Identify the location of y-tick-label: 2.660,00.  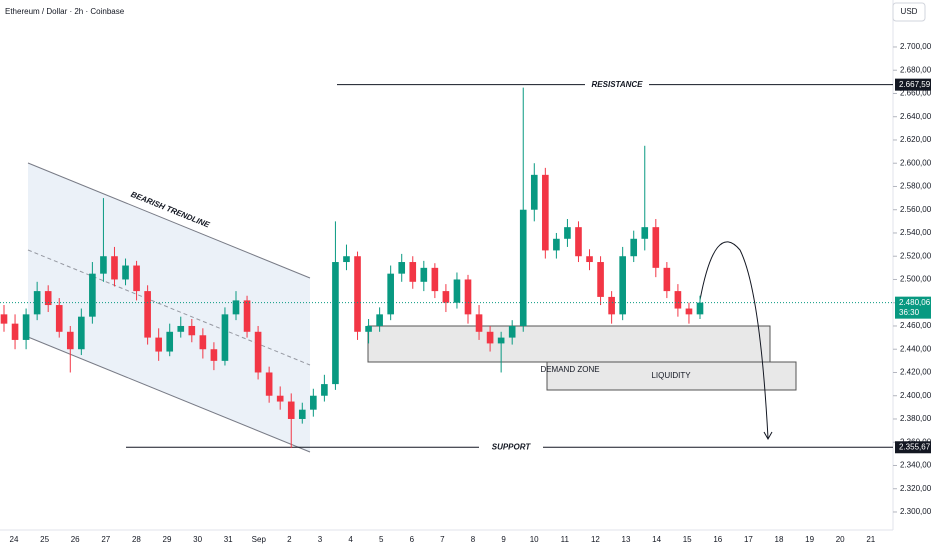
(916, 93).